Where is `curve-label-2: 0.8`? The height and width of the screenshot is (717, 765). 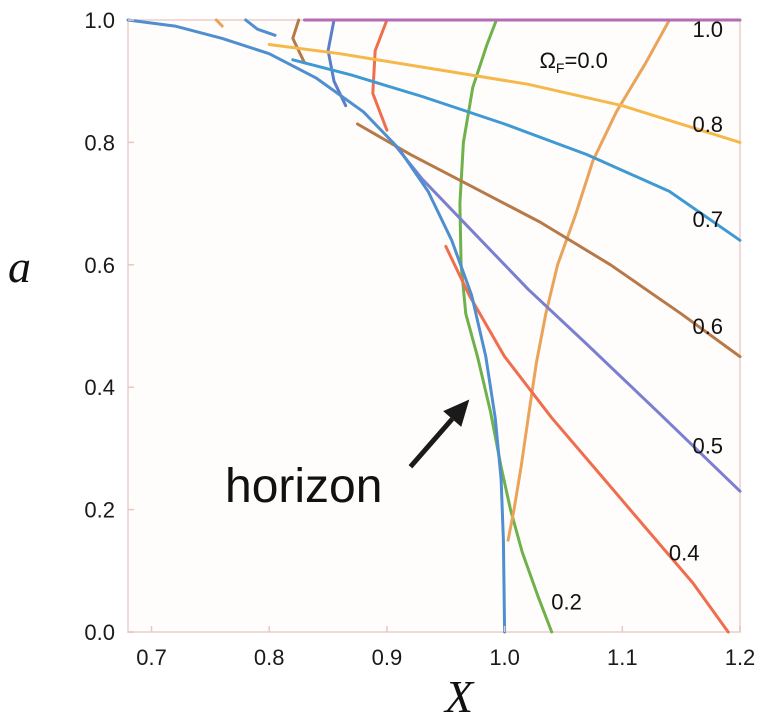
curve-label-2: 0.8 is located at coordinates (707, 124).